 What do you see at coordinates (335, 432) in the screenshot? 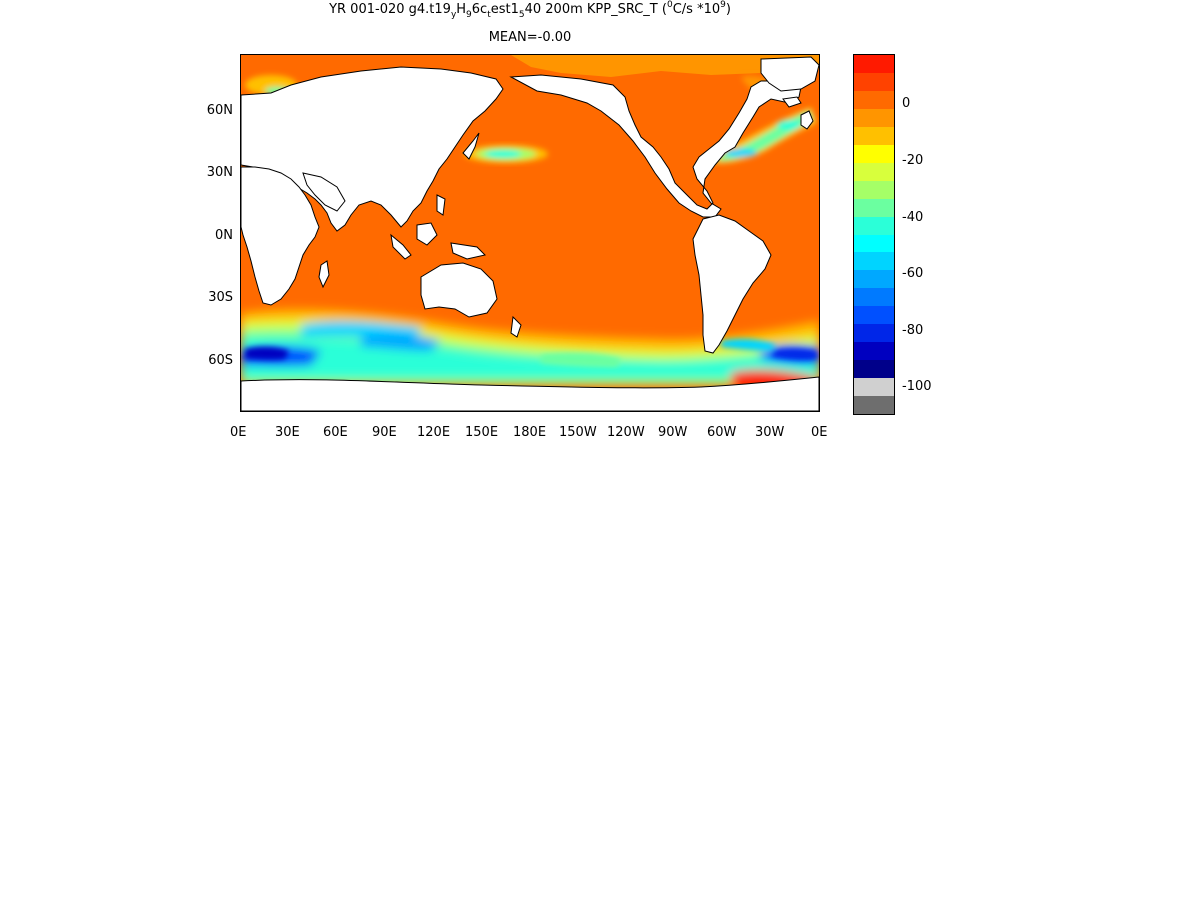
I see `lon-tick-label: 60E` at bounding box center [335, 432].